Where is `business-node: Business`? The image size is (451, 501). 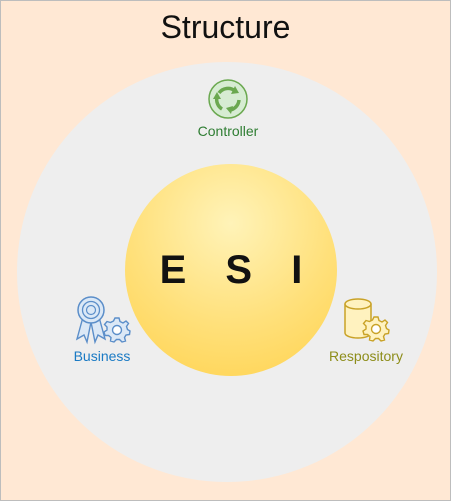
business-node: Business is located at coordinates (102, 329).